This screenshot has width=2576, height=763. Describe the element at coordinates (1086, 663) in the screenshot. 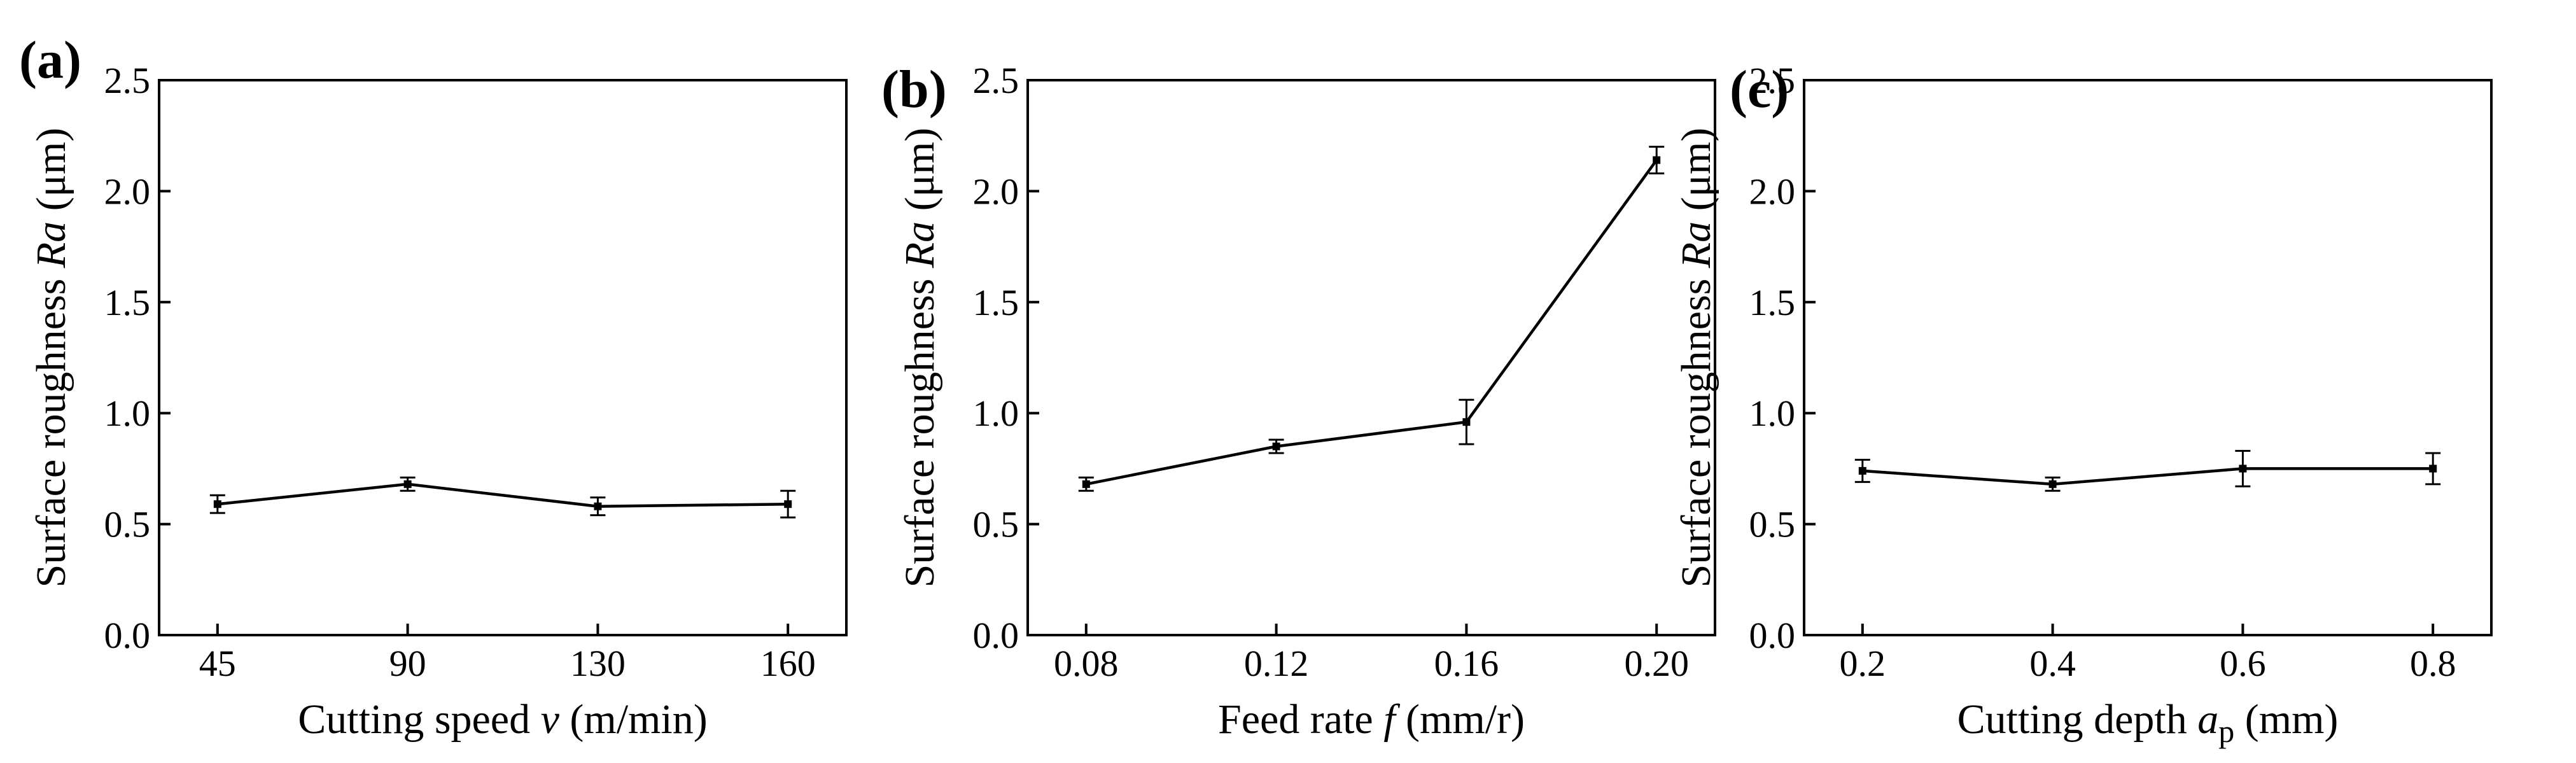

I see `x-tick-label: 0.08` at that location.